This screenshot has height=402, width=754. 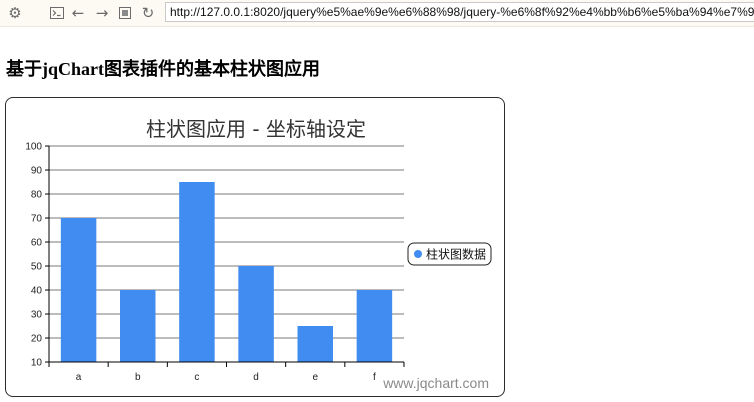 What do you see at coordinates (256, 377) in the screenshot?
I see `x-tick-label: d` at bounding box center [256, 377].